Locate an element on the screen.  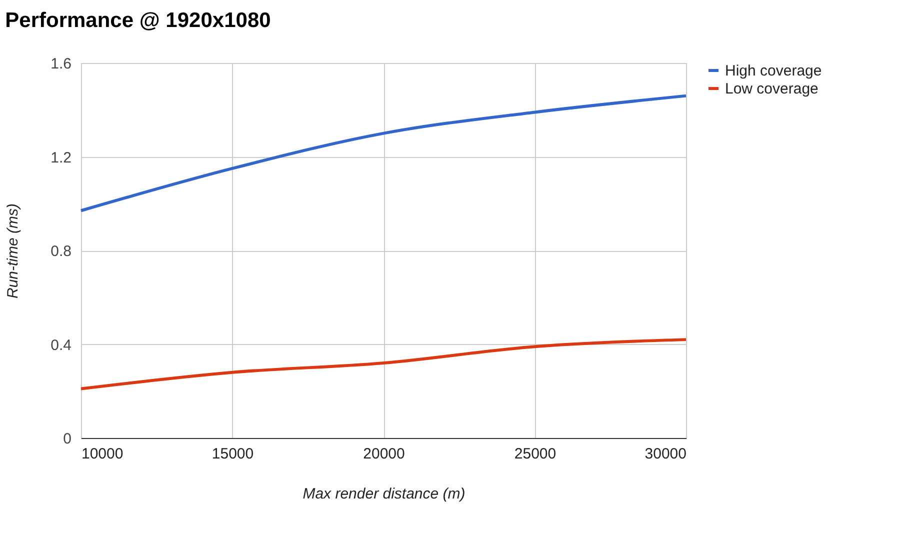
x-tick-label: 20000 is located at coordinates (384, 454).